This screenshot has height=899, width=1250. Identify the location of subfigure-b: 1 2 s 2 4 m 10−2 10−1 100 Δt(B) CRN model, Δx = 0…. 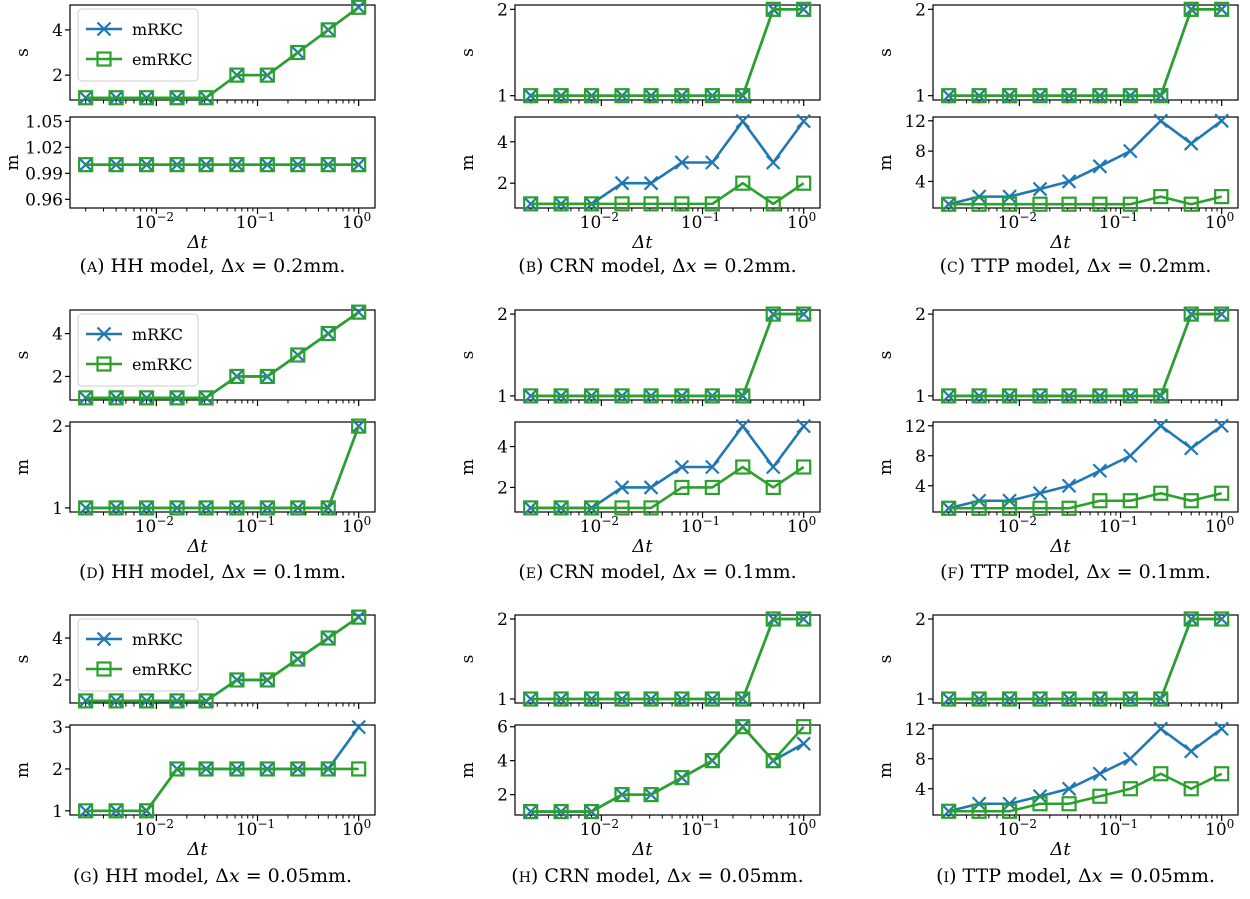
(639, 138).